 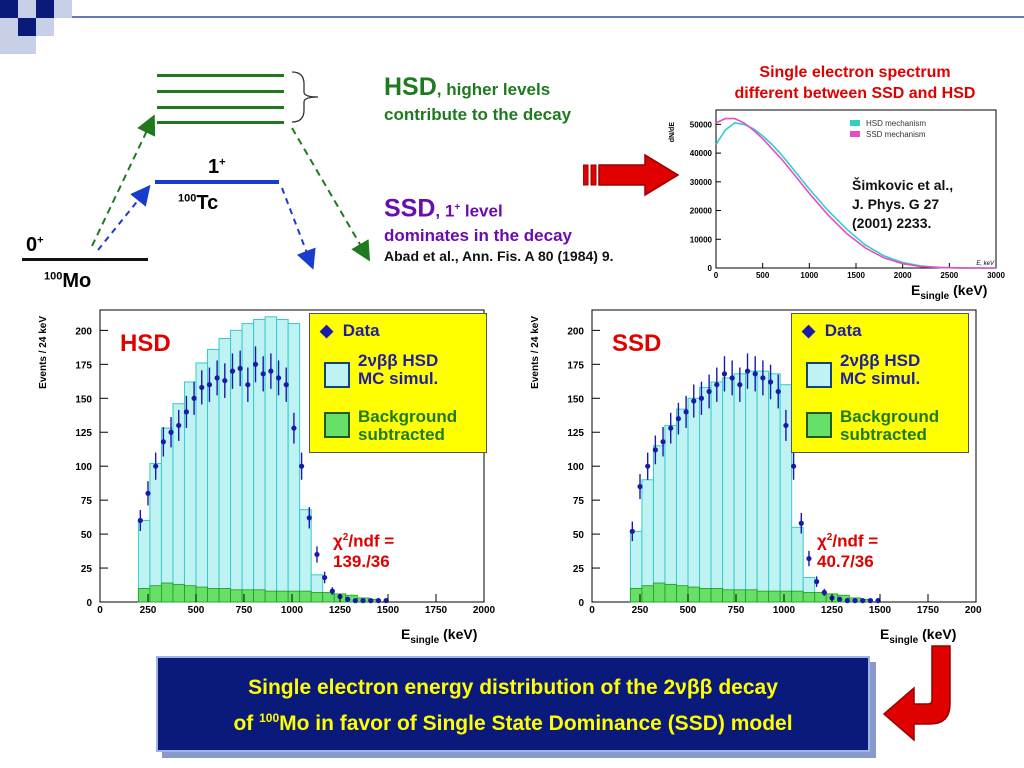 I want to click on red-arrow-icon, so click(x=631, y=175).